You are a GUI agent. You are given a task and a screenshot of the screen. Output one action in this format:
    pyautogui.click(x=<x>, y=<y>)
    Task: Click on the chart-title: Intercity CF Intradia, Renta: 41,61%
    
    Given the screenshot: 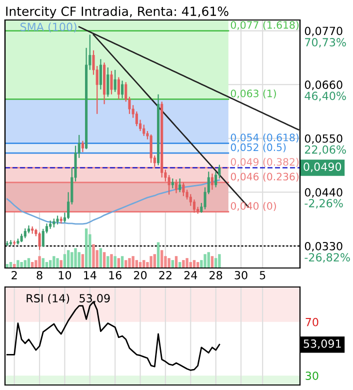 What is the action you would take?
    pyautogui.click(x=117, y=12)
    